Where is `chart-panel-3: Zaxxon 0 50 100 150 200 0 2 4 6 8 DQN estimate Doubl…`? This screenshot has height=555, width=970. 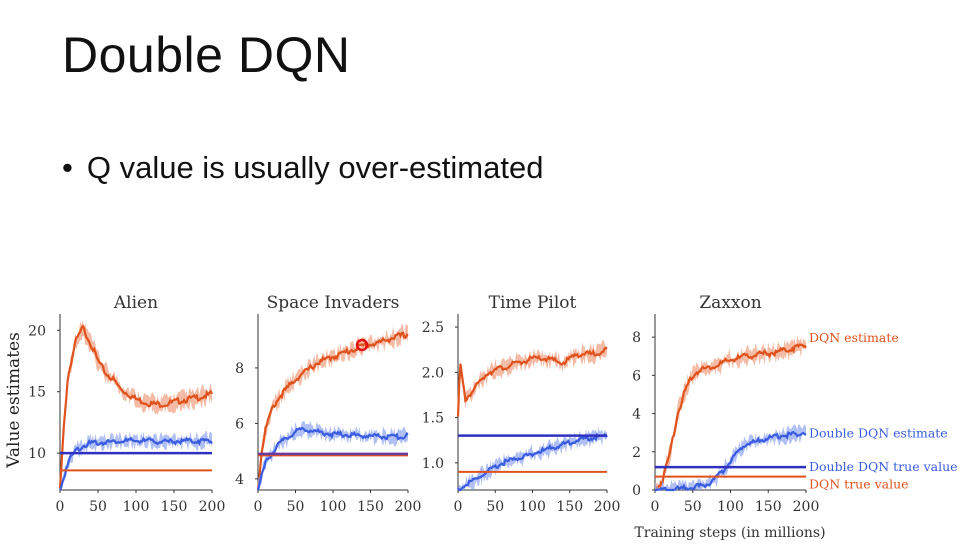 chart-panel-3: Zaxxon 0 50 100 150 200 0 2 4 6 8 DQN estimate Doubl… is located at coordinates (794, 404).